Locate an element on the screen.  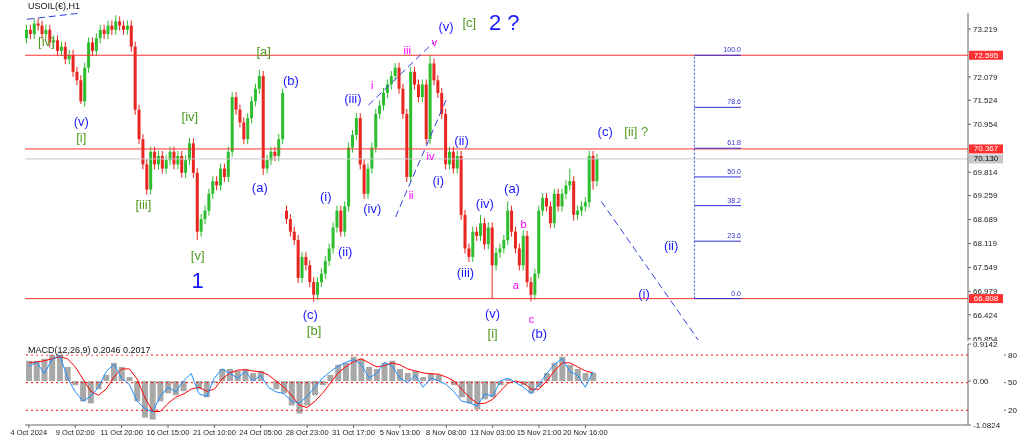
y-tick-label: 68.689 is located at coordinates (986, 220).